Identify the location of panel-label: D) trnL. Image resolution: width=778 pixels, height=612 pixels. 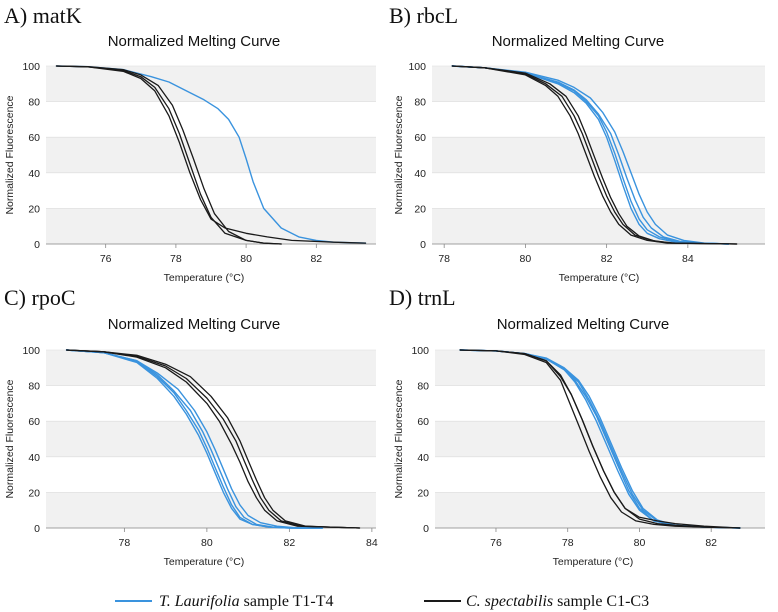
(422, 297).